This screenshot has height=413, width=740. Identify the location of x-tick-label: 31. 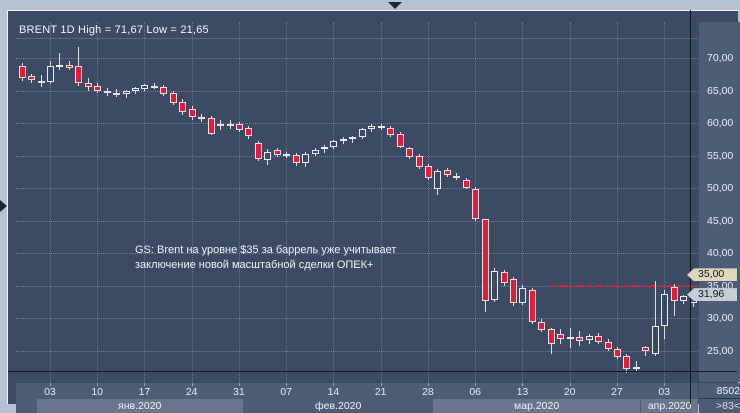
(239, 392).